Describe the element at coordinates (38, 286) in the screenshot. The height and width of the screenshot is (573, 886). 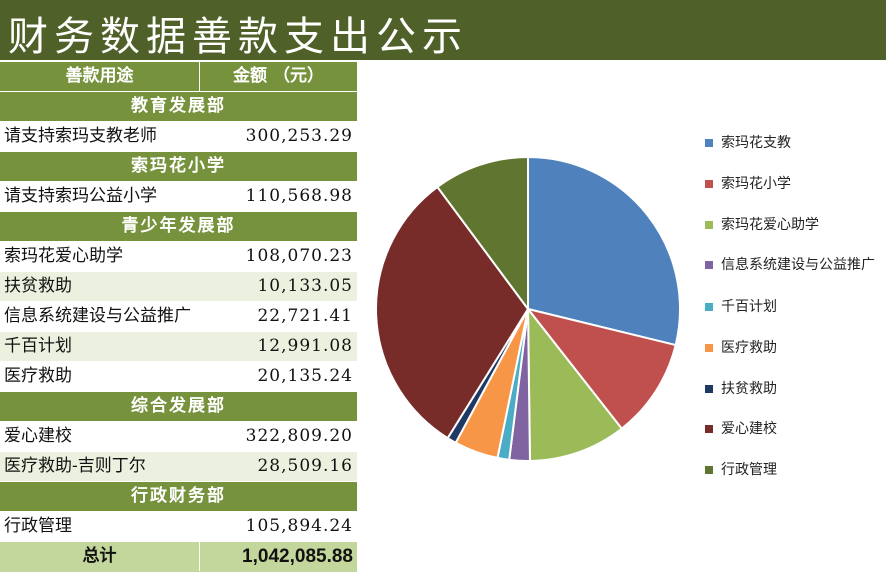
I see `row-label: 扶贫救助` at that location.